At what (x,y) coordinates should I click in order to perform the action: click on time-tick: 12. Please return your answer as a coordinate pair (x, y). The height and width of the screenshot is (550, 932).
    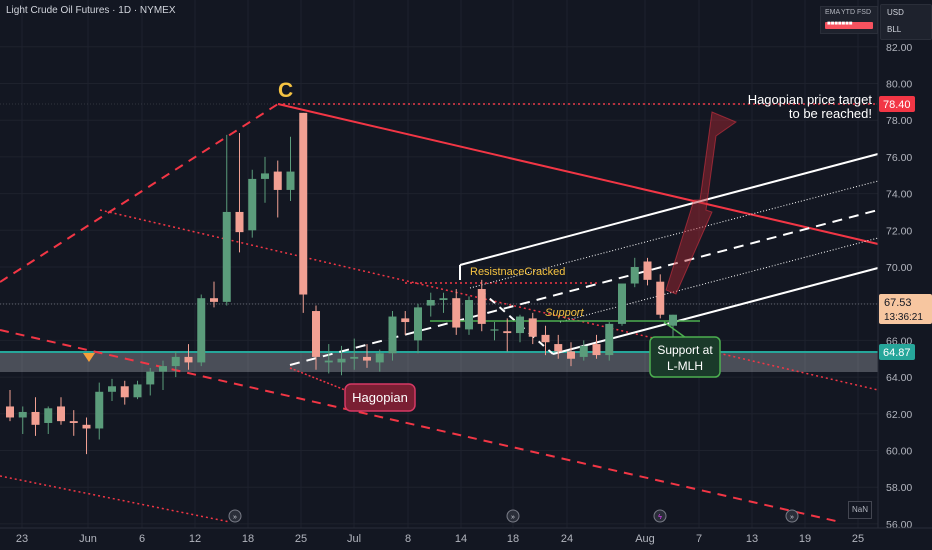
    Looking at the image, I should click on (195, 539).